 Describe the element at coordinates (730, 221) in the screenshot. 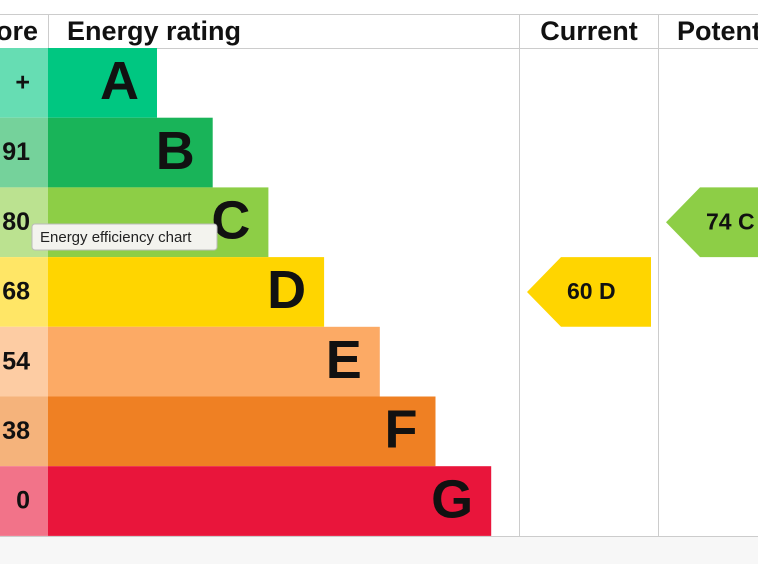

I see `potential-label: 74 C` at that location.